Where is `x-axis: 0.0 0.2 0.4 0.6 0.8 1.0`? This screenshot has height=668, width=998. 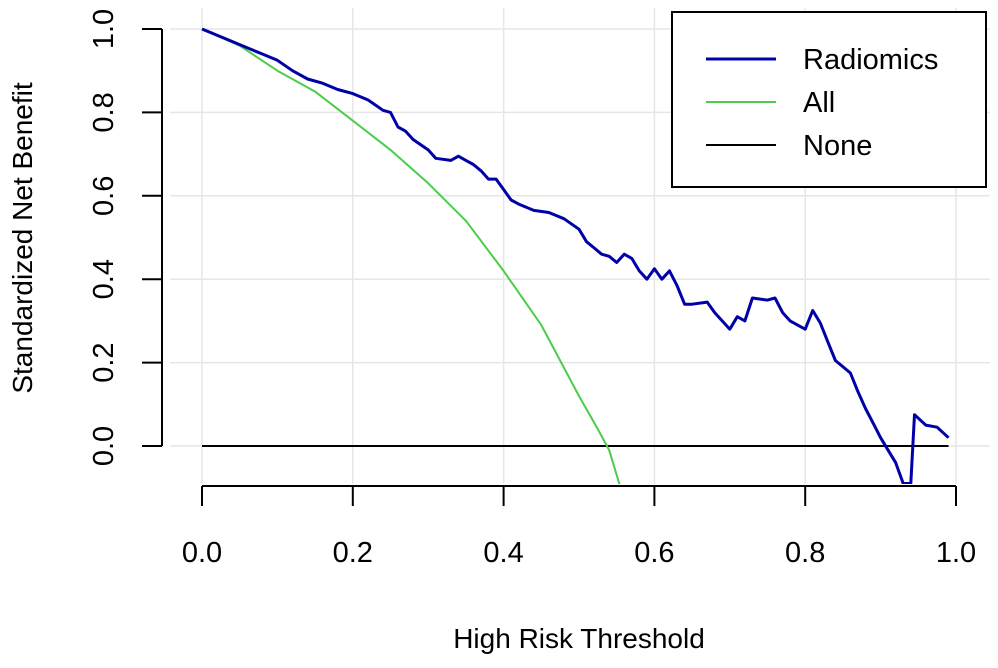
x-axis: 0.0 0.2 0.4 0.6 0.8 1.0 is located at coordinates (579, 527).